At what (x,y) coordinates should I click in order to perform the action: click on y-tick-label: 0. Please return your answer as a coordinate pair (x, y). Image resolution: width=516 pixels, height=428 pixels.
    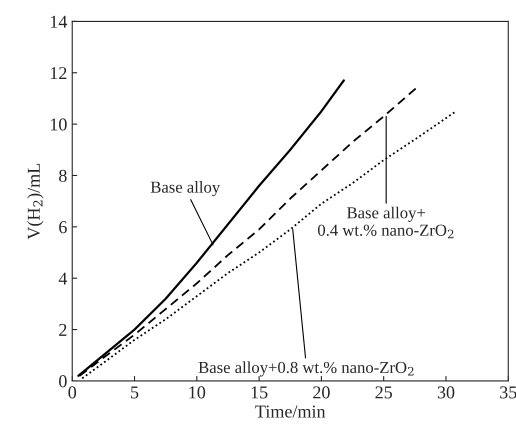
    Looking at the image, I should click on (63, 381).